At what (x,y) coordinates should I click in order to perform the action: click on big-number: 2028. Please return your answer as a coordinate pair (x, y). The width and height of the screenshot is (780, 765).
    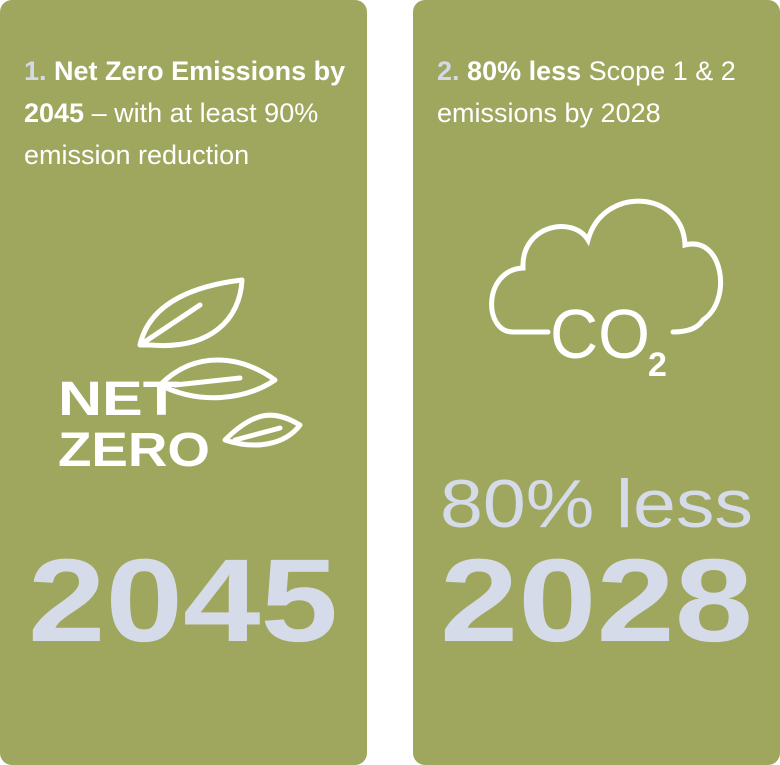
    Looking at the image, I should click on (596, 601).